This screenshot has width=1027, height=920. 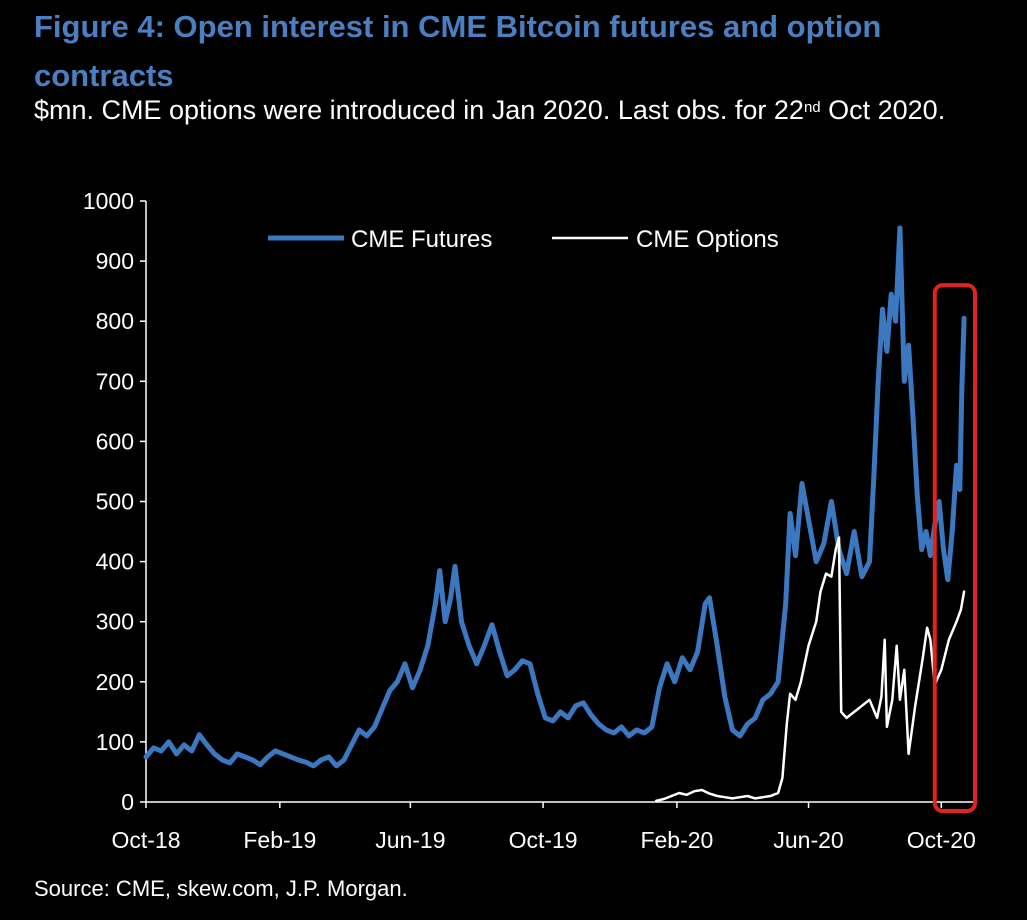 I want to click on subtitle-text-end: Oct 2020., so click(x=883, y=110).